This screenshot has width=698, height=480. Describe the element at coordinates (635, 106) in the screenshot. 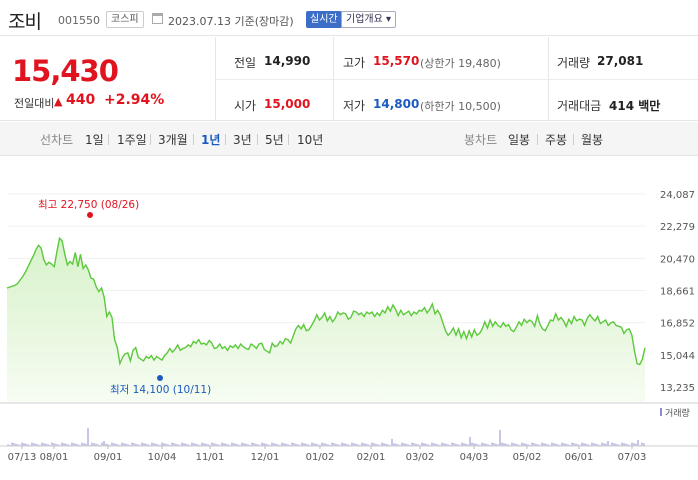

I see `trade-amount-value: 414 백만` at that location.